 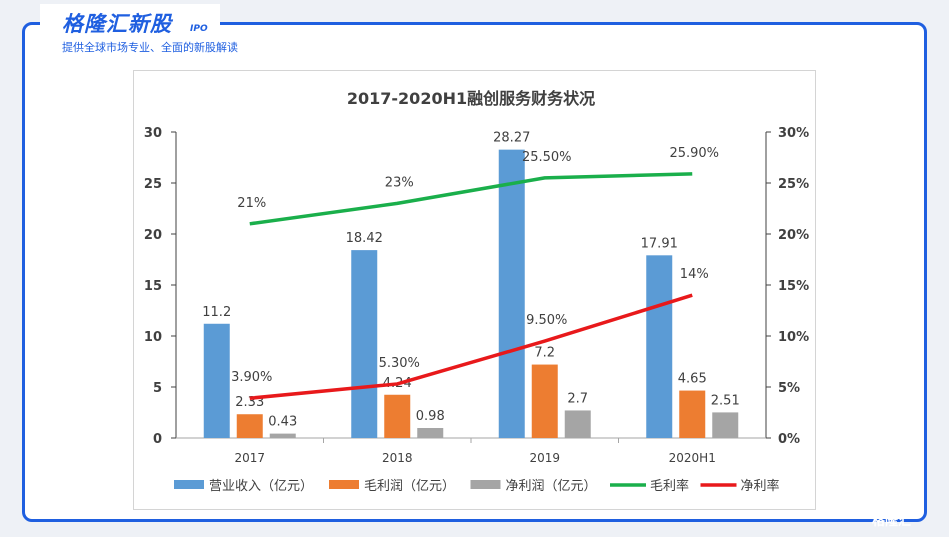 What do you see at coordinates (399, 182) in the screenshot?
I see `line-value-label: 23%` at bounding box center [399, 182].